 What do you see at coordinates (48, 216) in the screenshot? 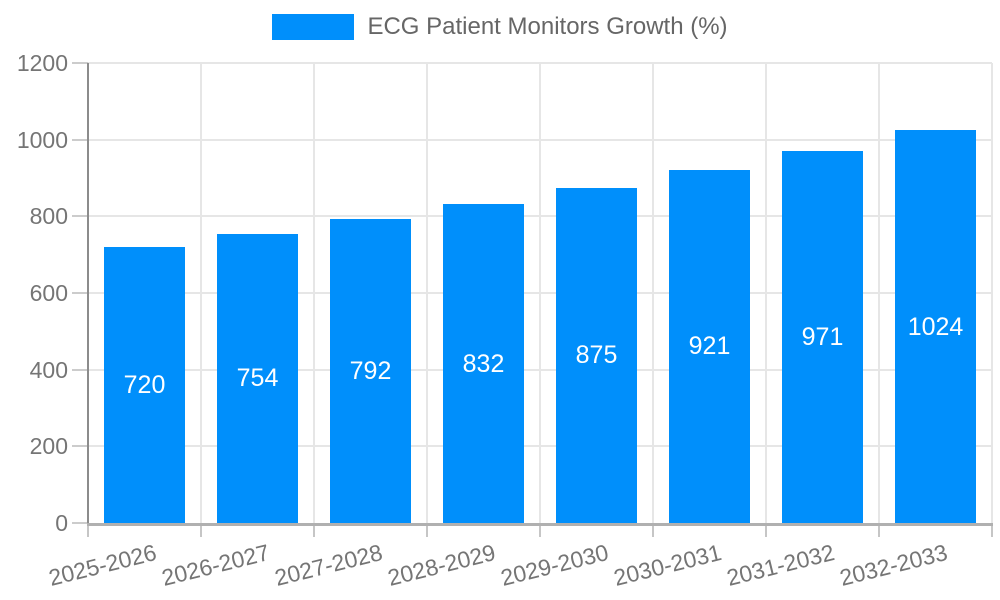
I see `y-axis-tick-label: 800` at bounding box center [48, 216].